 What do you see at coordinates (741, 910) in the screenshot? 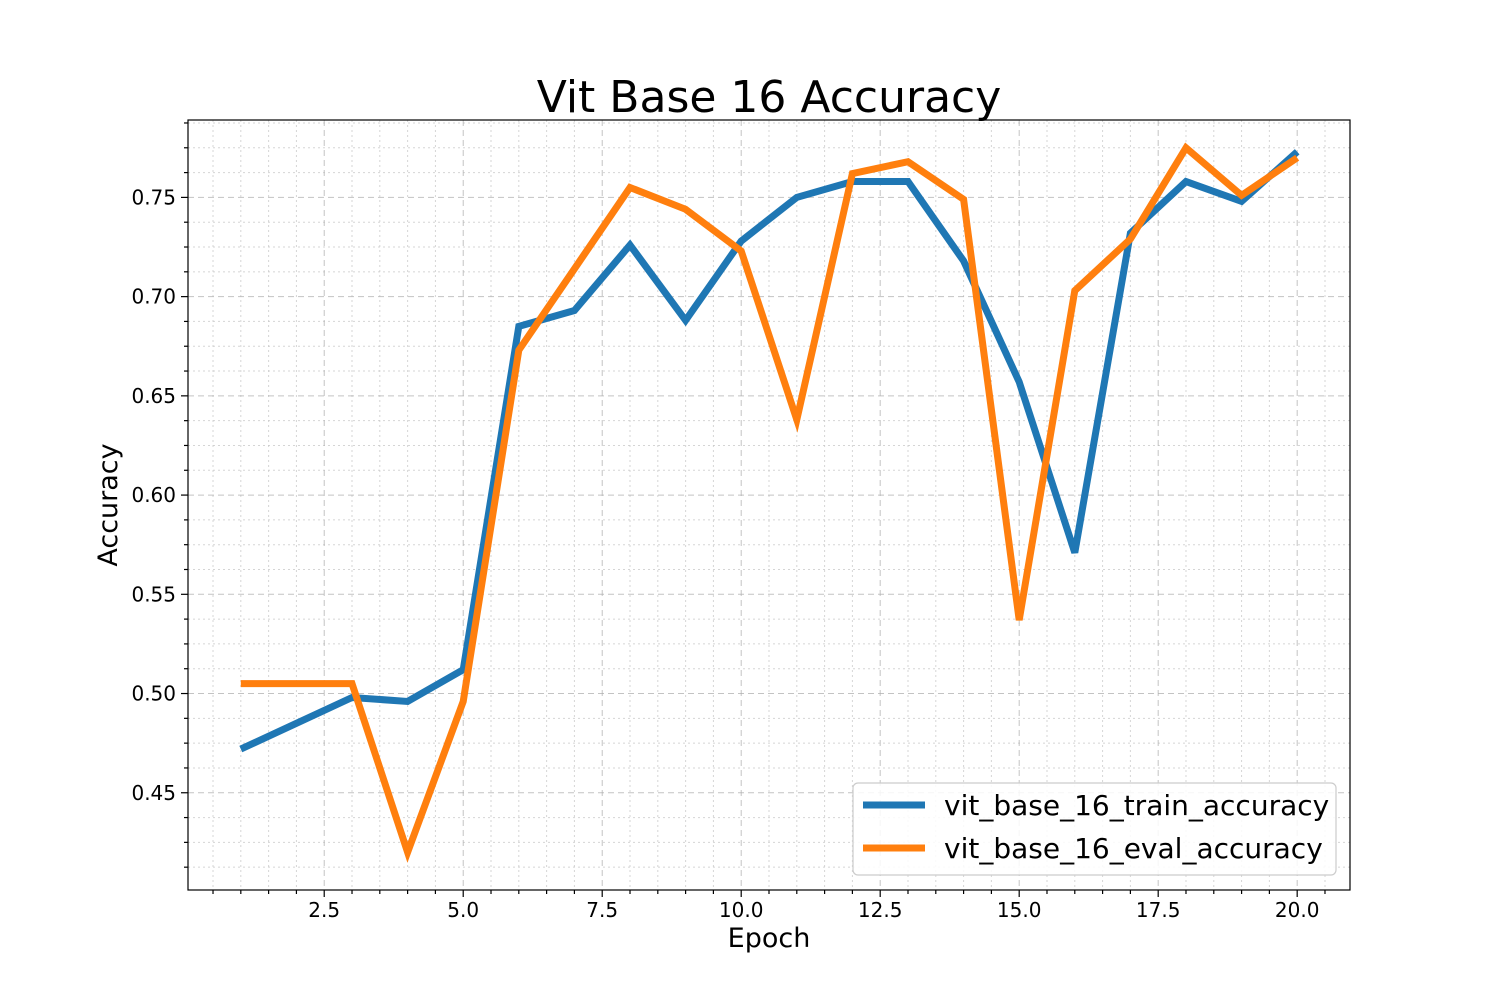
I see `x-tick-label: 10.0` at bounding box center [741, 910].